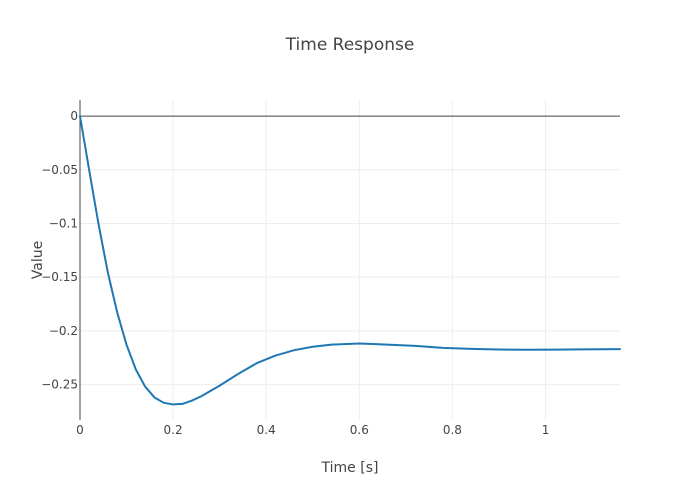  What do you see at coordinates (74, 116) in the screenshot?
I see `y-tick-label: 0` at bounding box center [74, 116].